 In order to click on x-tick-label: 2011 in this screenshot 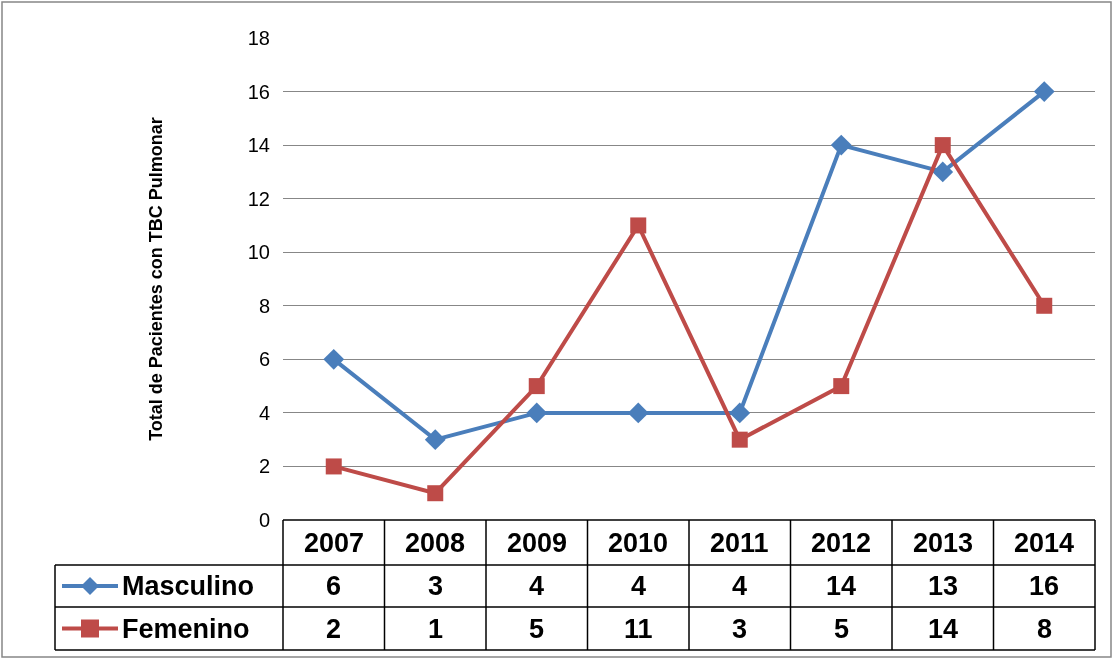, I will do `click(739, 543)`.